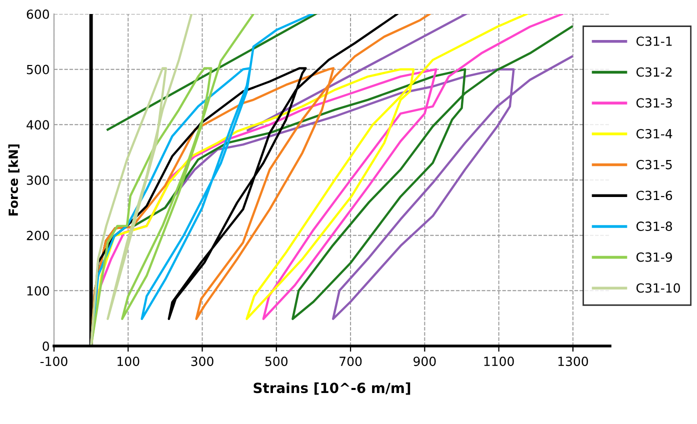 The image size is (697, 424). Describe the element at coordinates (654, 165) in the screenshot. I see `legend-label: C31-5` at that location.